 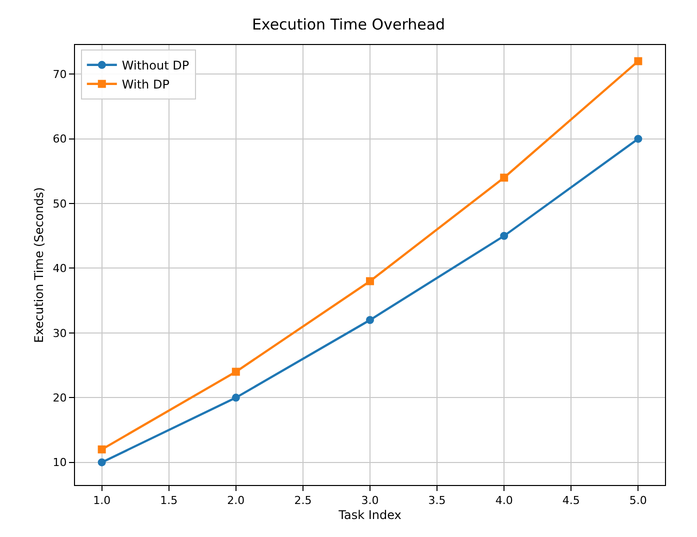 I want to click on legend-label: Without DP, so click(x=156, y=65).